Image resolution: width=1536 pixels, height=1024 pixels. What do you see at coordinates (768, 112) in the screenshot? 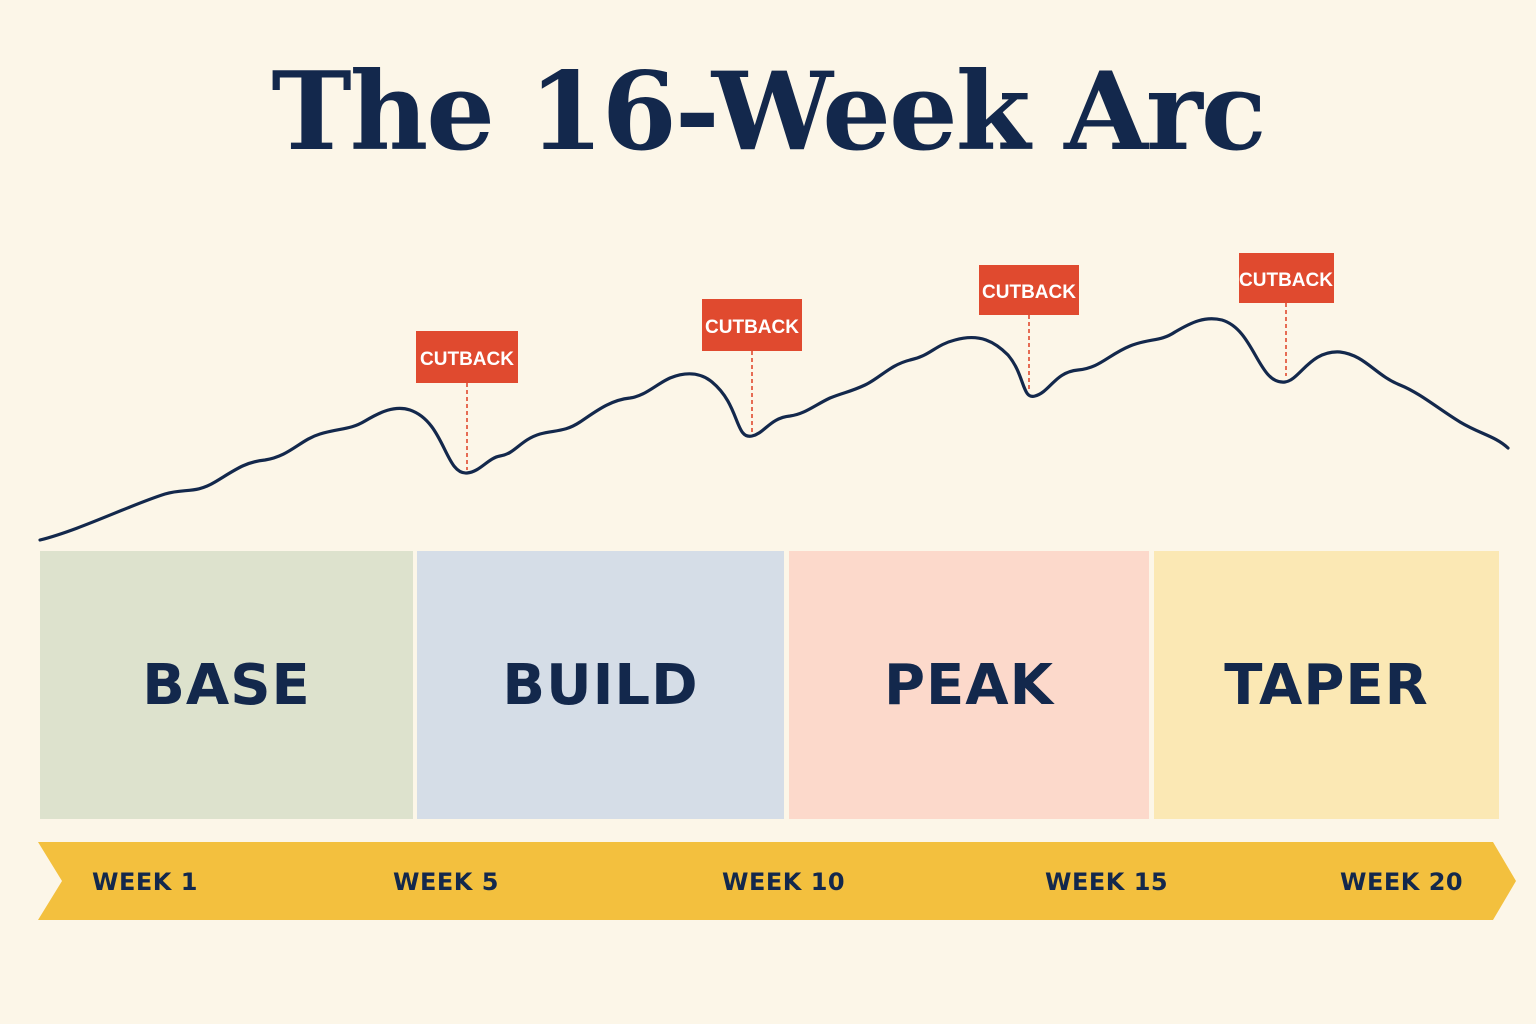
I see `page-title: The 16-Week Arc` at bounding box center [768, 112].